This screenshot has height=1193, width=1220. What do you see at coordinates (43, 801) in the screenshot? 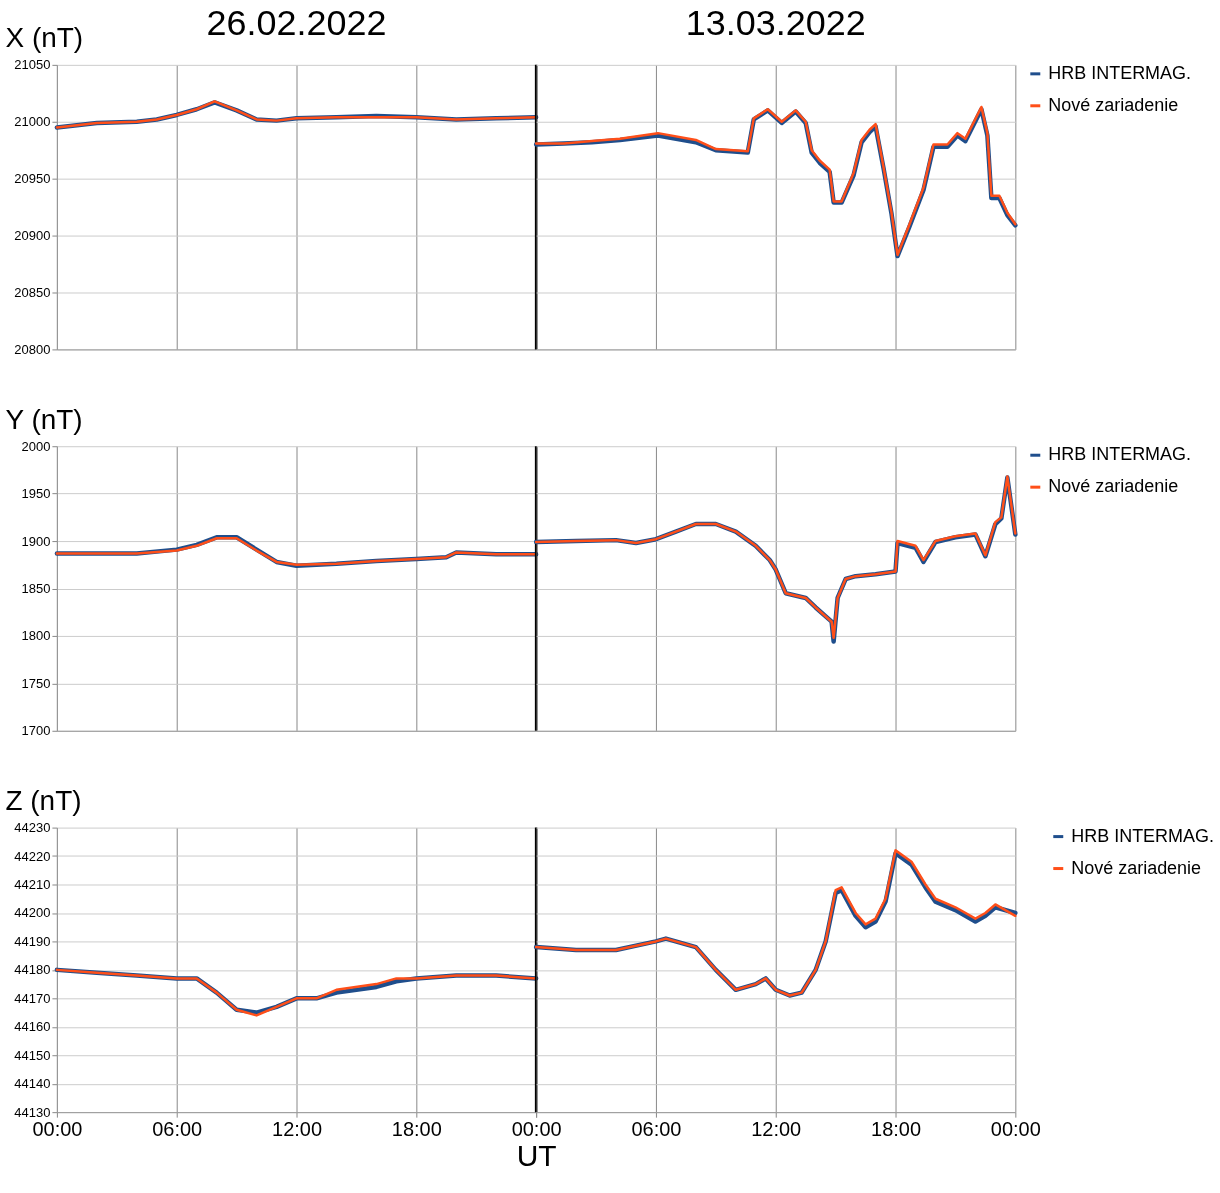
I see `y-axis-title: Z (nT)` at bounding box center [43, 801].